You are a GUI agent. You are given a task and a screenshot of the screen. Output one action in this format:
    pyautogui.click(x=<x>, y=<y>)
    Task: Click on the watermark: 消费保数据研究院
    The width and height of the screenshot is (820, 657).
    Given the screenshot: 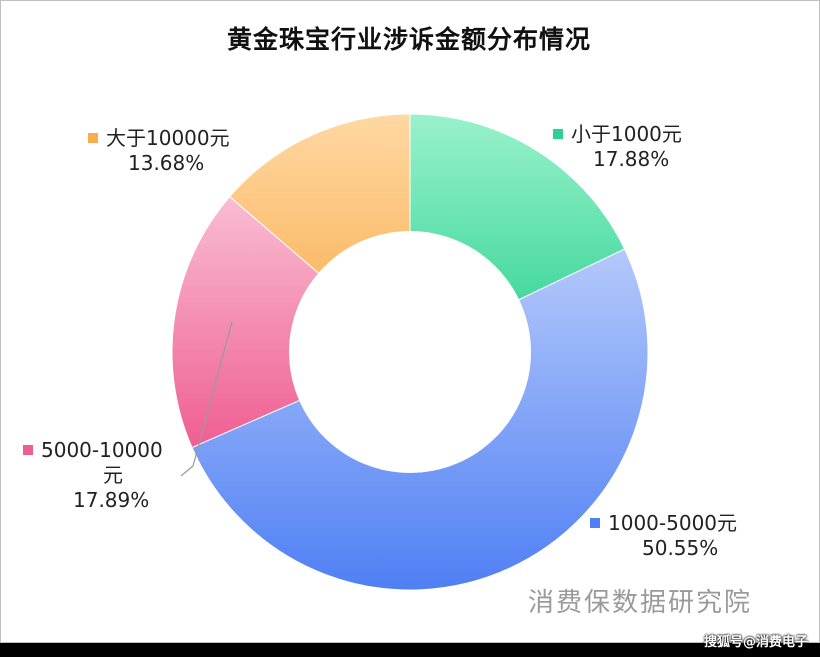 What is the action you would take?
    pyautogui.click(x=640, y=603)
    